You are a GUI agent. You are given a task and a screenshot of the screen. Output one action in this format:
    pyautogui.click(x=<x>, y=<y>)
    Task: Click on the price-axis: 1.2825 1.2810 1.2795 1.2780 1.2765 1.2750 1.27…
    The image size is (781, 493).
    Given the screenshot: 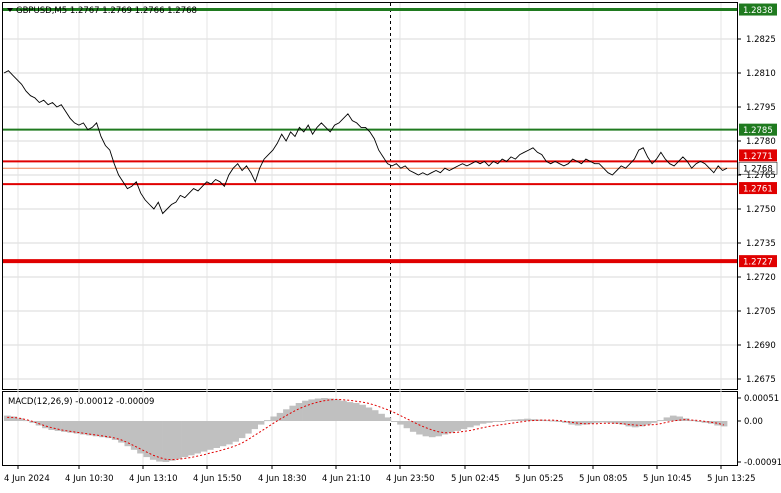 What is the action you would take?
    pyautogui.click(x=756, y=210)
    